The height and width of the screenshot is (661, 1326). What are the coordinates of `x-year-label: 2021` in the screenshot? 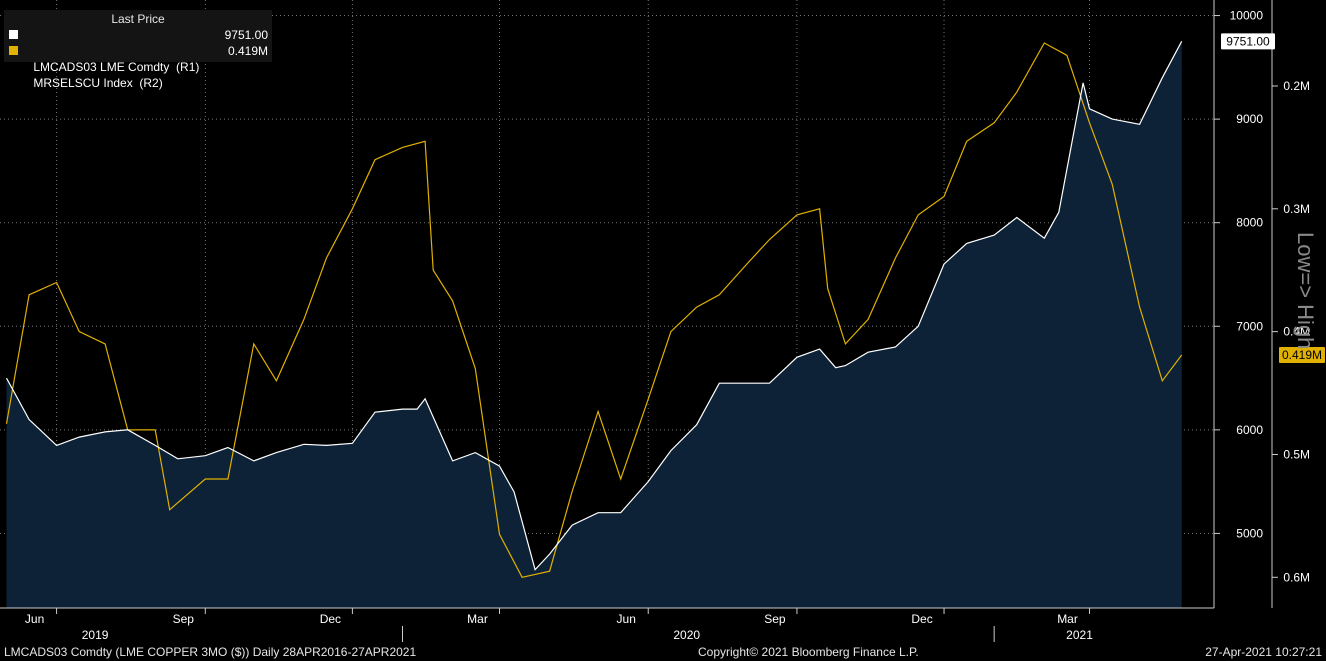 It's located at (1079, 635).